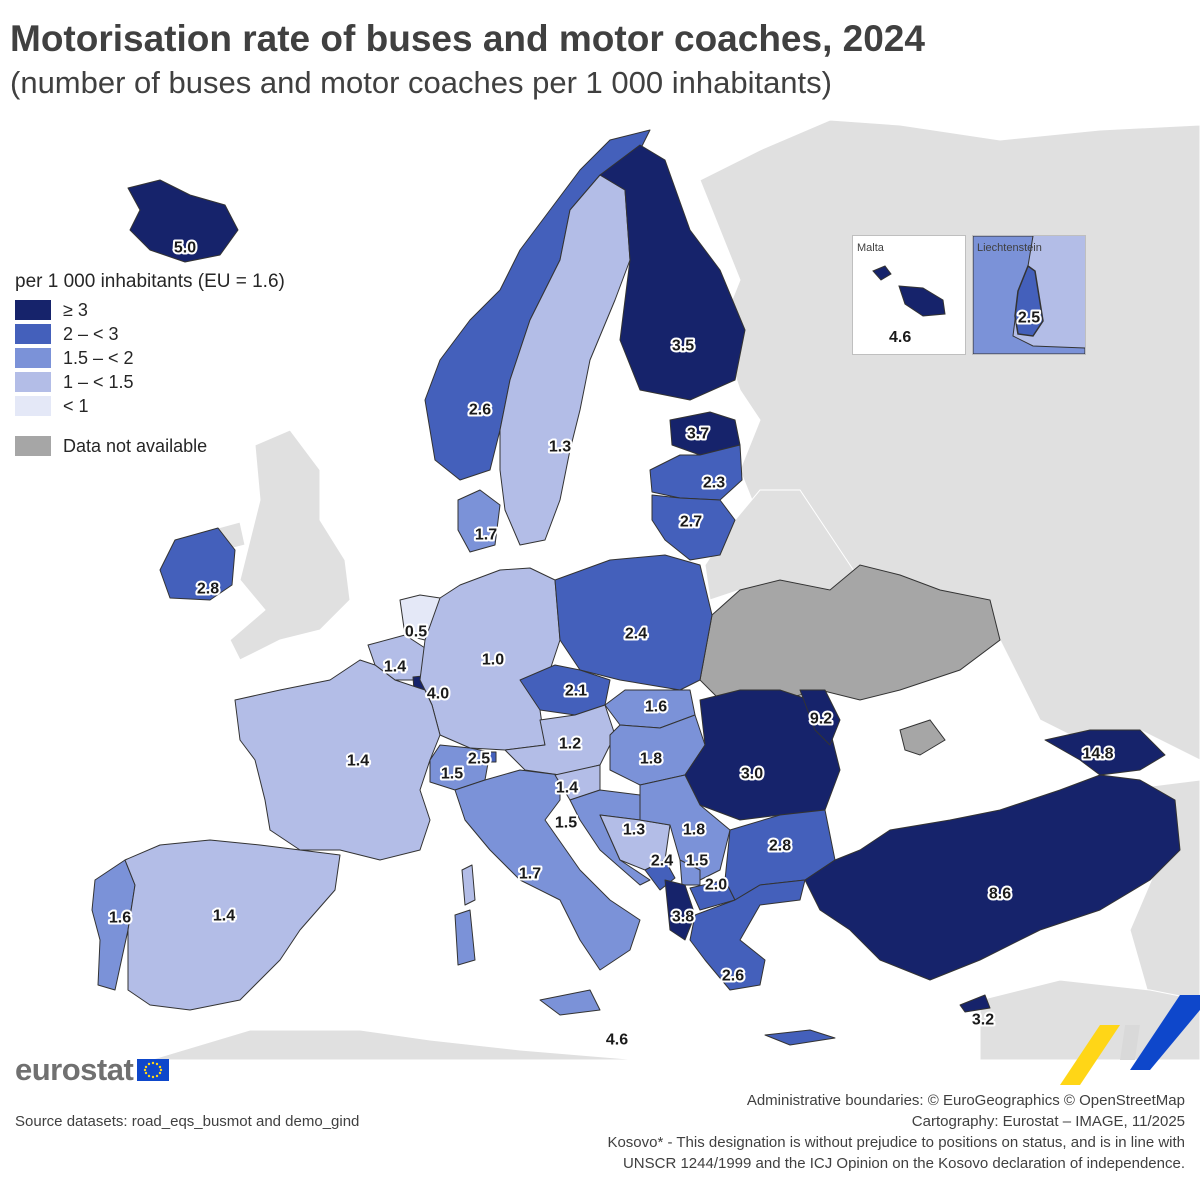 Image resolution: width=1200 pixels, height=1200 pixels. Describe the element at coordinates (617, 1040) in the screenshot. I see `value-label-malta: 4.6` at that location.